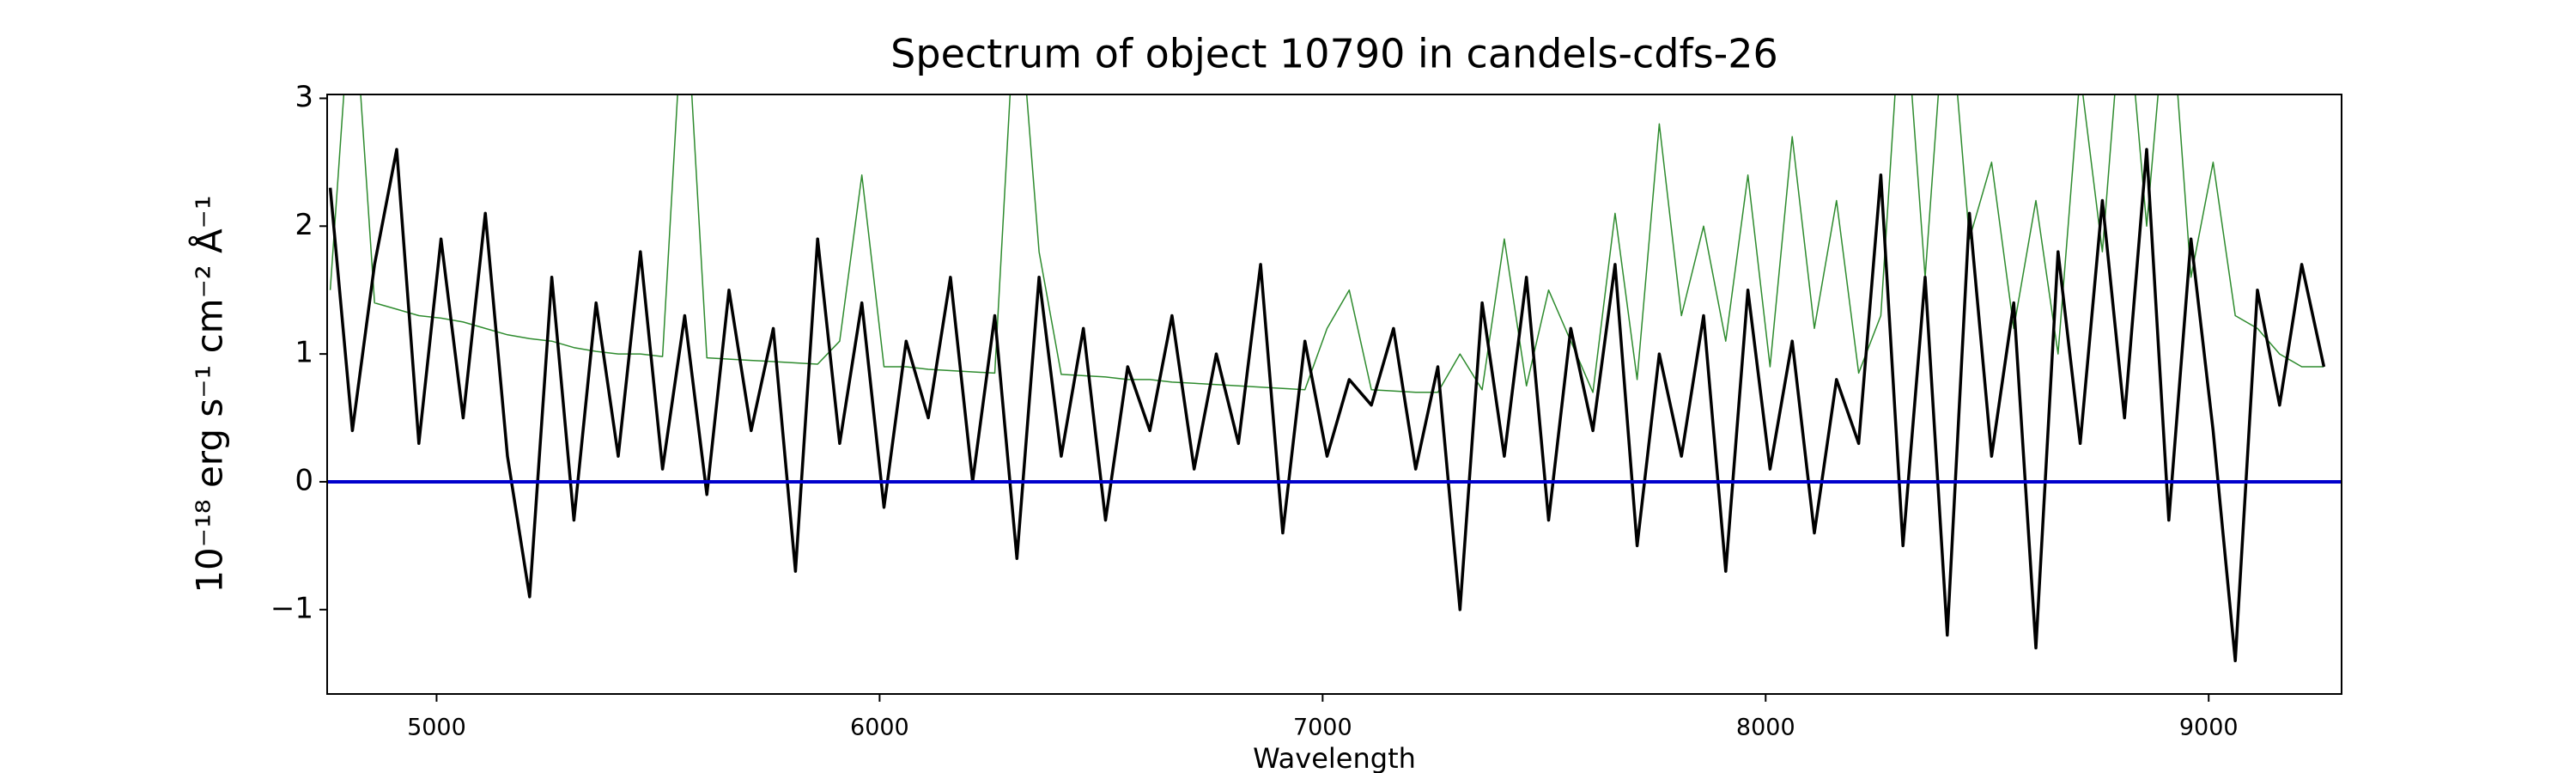  I want to click on y-tick-label: 1, so click(304, 353).